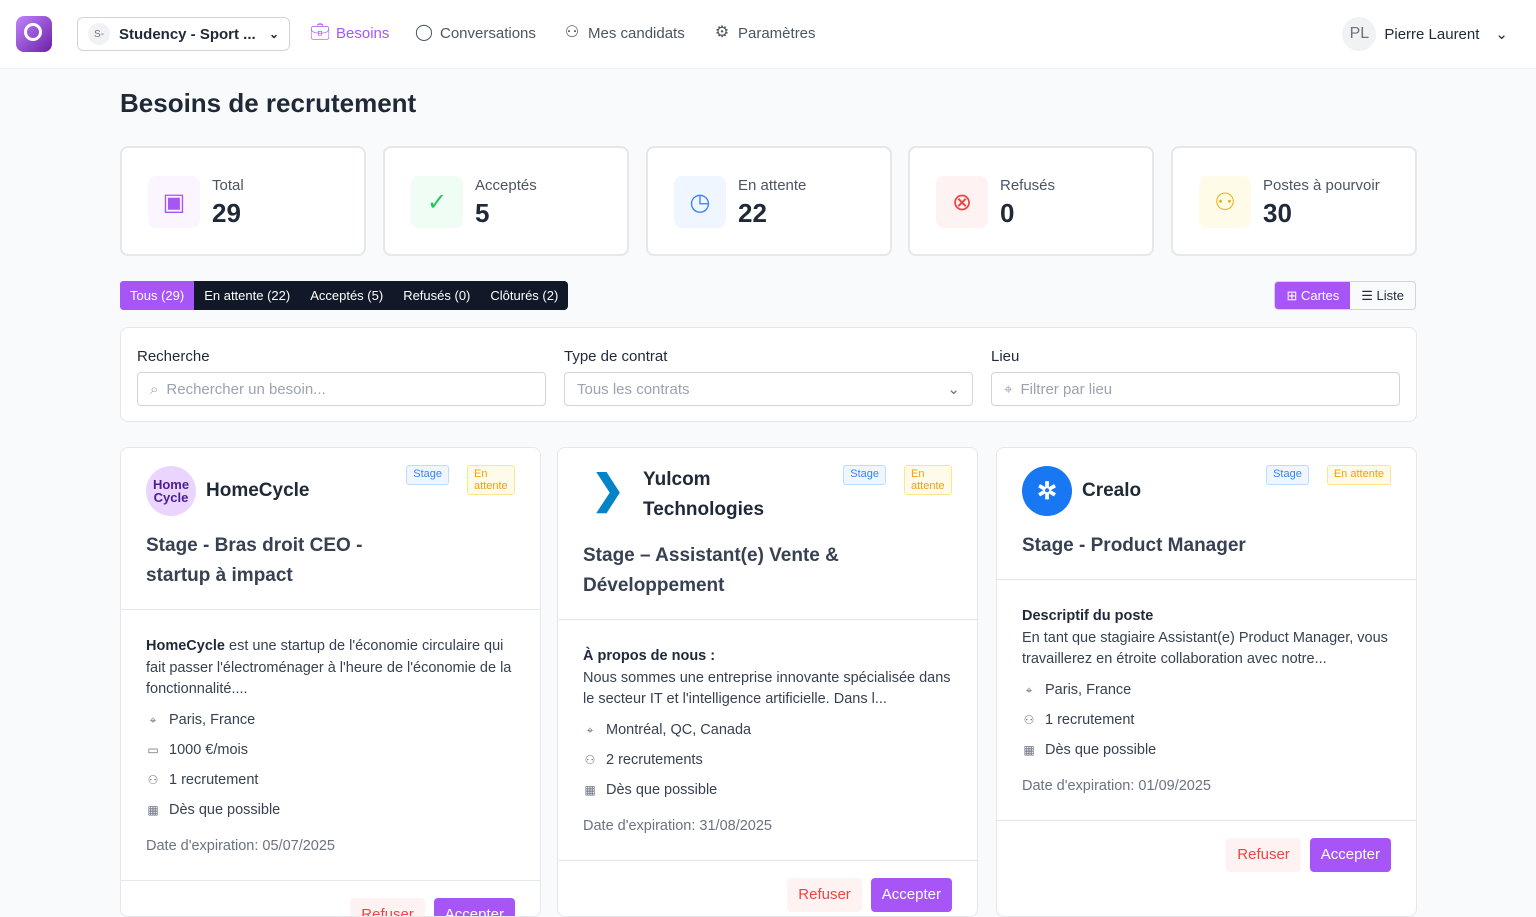 This screenshot has width=1536, height=917. Describe the element at coordinates (777, 33) in the screenshot. I see `nav-label: Paramètres` at that location.